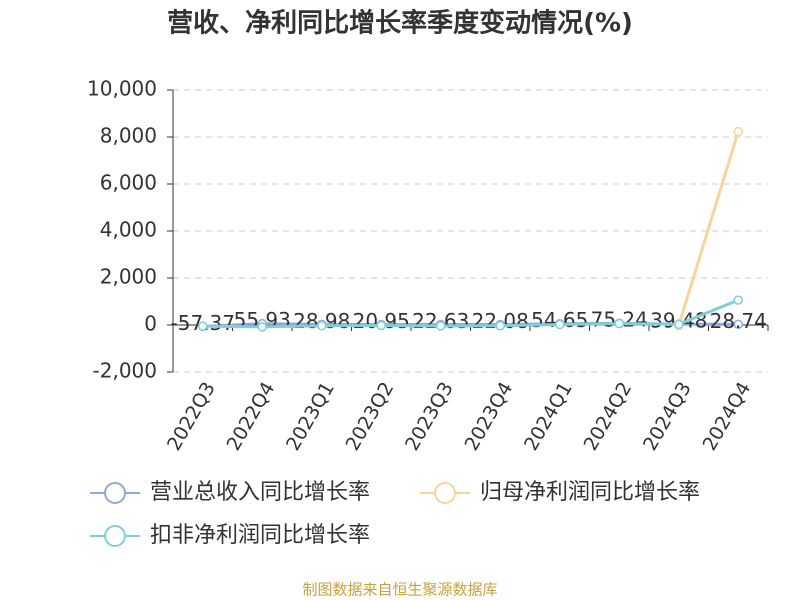 The image size is (800, 600). Describe the element at coordinates (399, 590) in the screenshot. I see `source-note: 制图数据来自恒生聚源数据库` at that location.